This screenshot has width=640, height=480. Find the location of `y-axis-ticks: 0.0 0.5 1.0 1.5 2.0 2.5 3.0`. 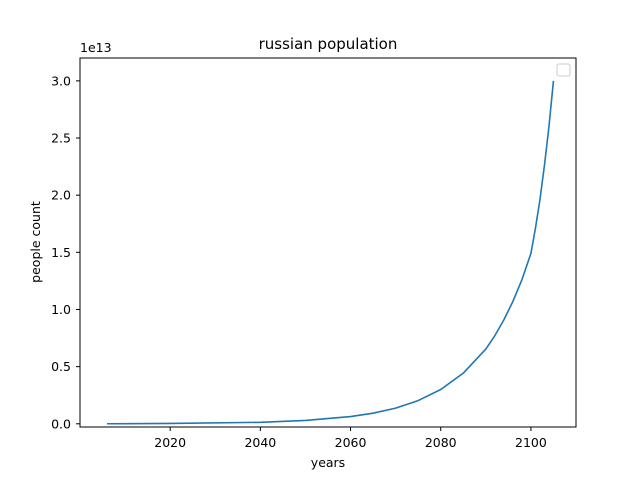

y-axis-ticks: 0.0 0.5 1.0 1.5 2.0 2.5 3.0 is located at coordinates (65, 252).